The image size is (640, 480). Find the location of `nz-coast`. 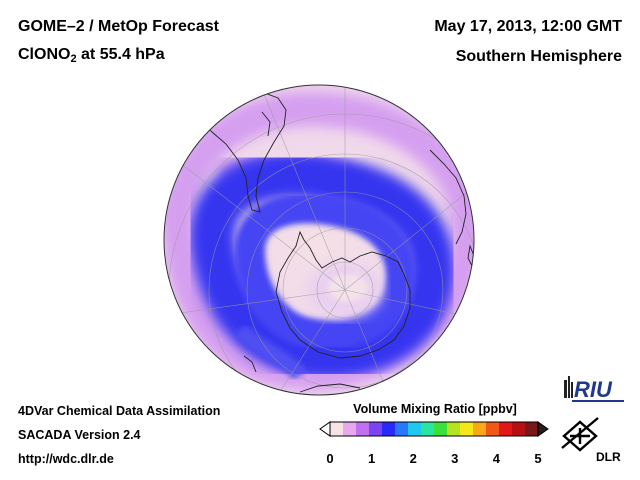

nz-coast is located at coordinates (250, 364).